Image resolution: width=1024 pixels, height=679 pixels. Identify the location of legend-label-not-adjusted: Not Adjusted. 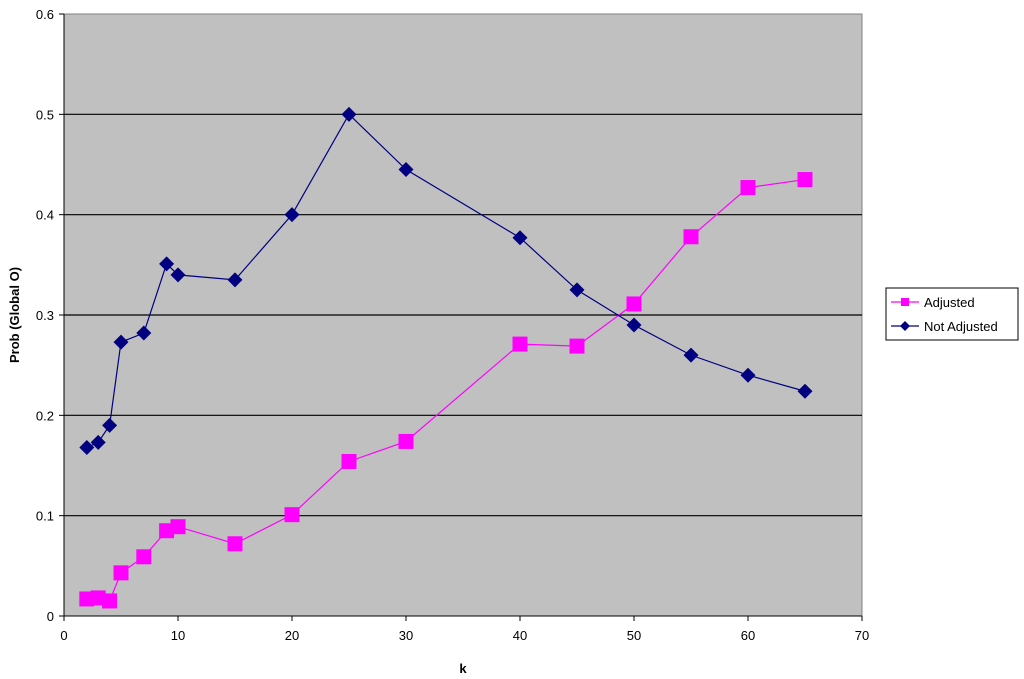
(961, 326).